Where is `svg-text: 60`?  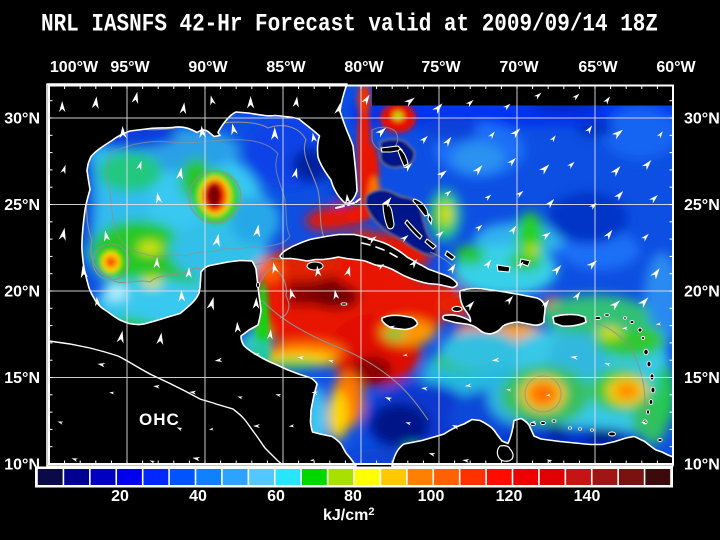 svg-text: 60 is located at coordinates (276, 496).